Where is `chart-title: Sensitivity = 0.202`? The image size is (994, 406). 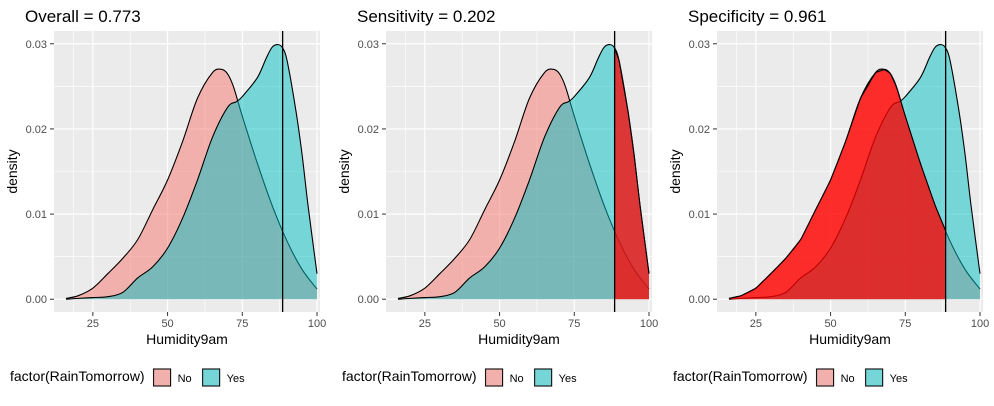 chart-title: Sensitivity = 0.202 is located at coordinates (426, 16).